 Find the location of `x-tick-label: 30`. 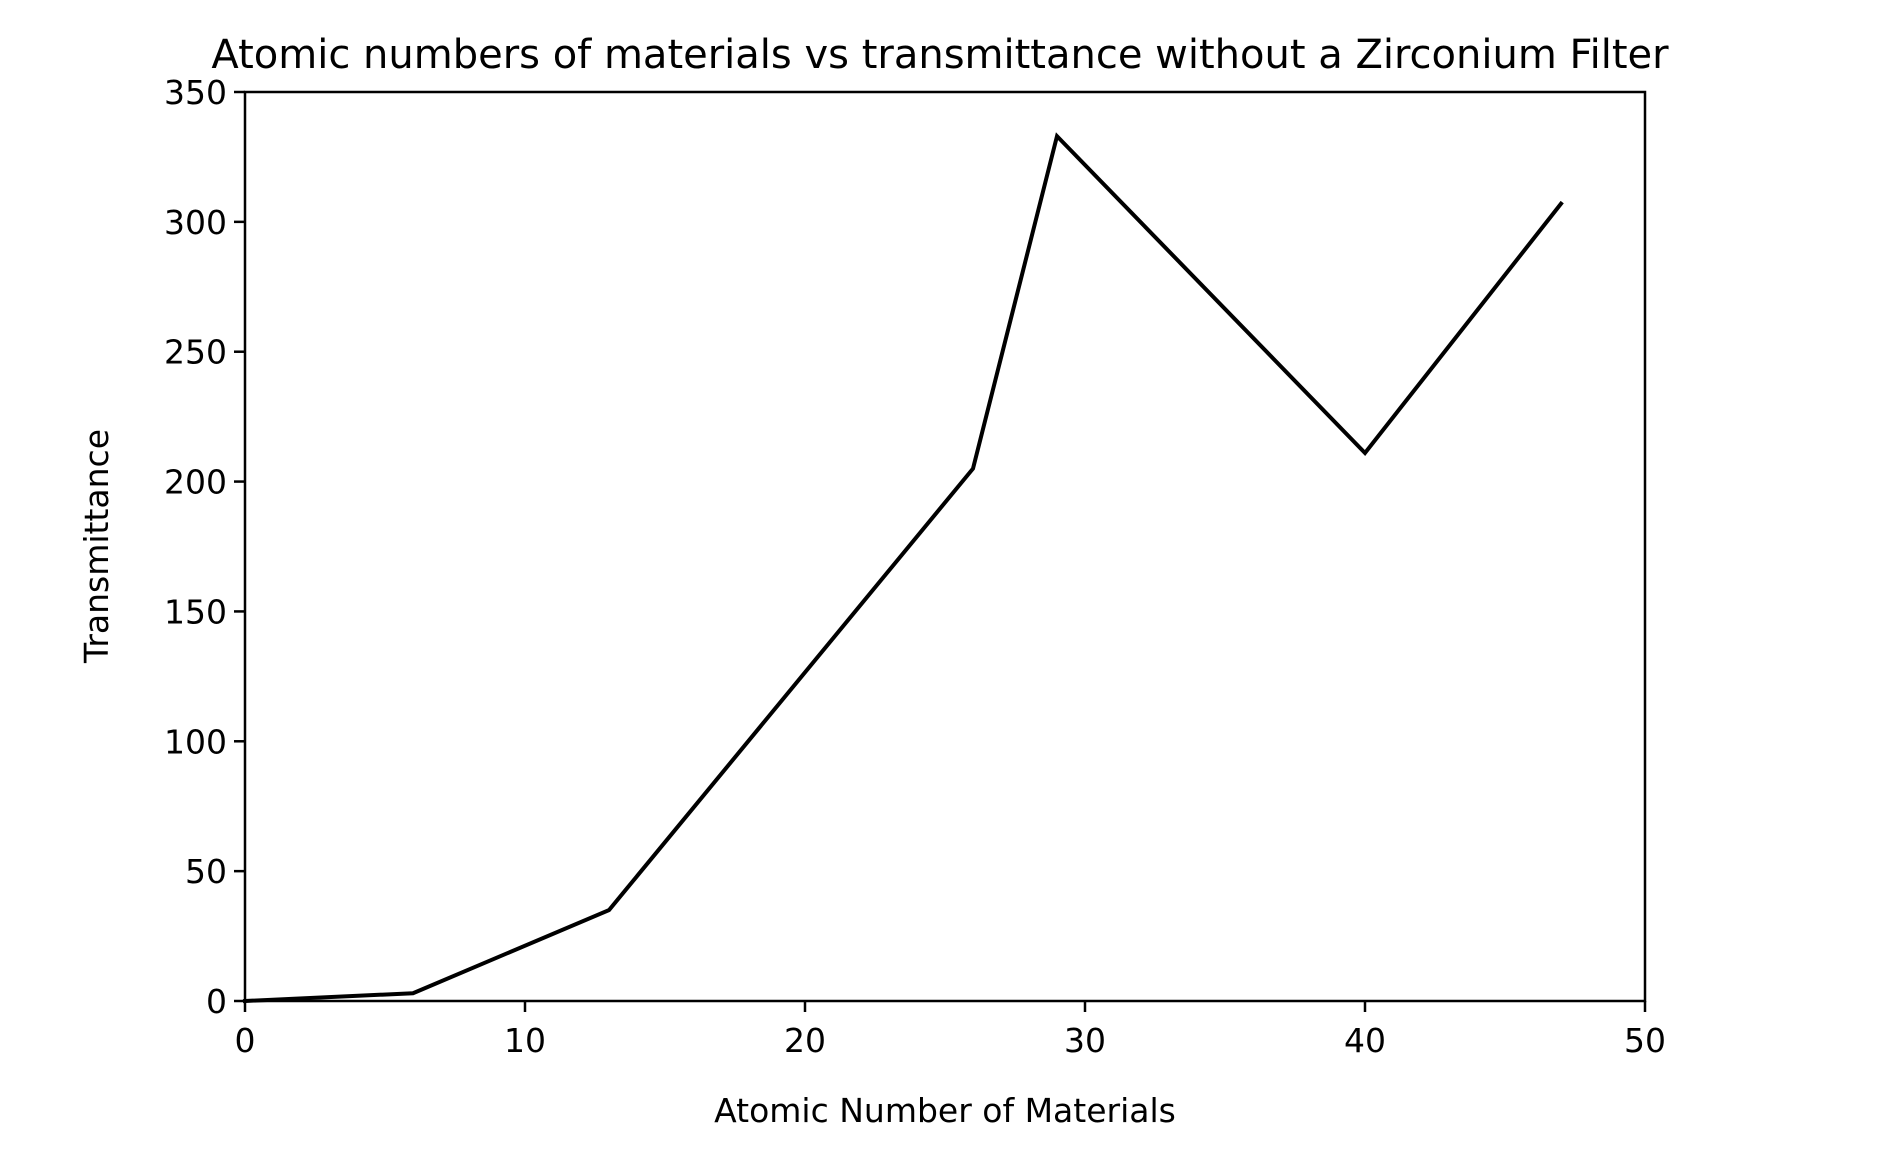

x-tick-label: 30 is located at coordinates (1085, 1040).